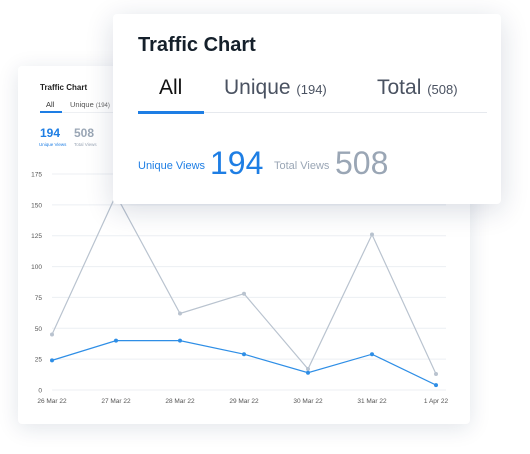  I want to click on y-tick-label: 75, so click(39, 298).